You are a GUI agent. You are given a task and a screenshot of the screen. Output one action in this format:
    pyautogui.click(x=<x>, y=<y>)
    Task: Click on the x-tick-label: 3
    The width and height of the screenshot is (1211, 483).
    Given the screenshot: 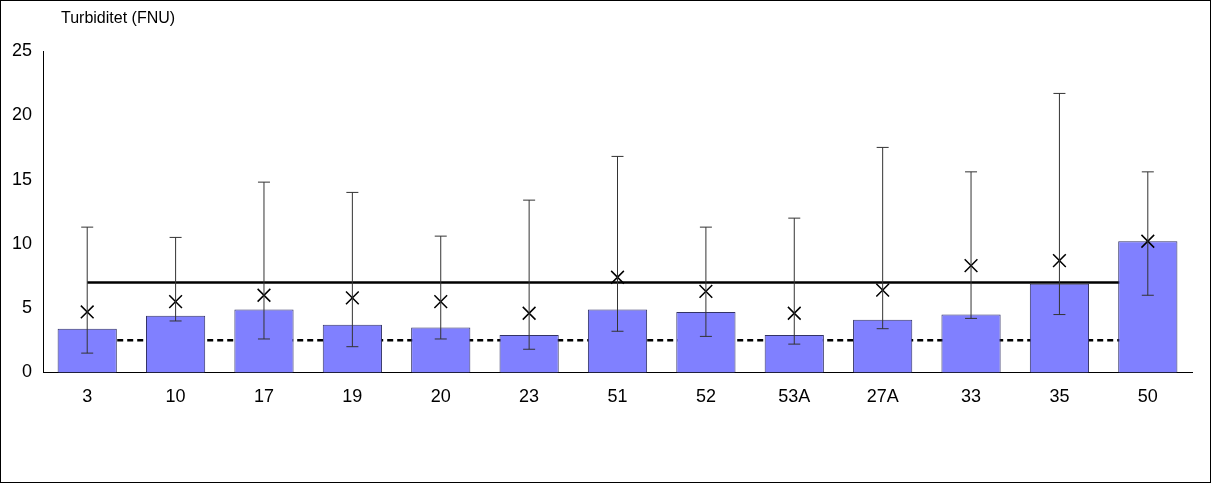 What is the action you would take?
    pyautogui.click(x=87, y=396)
    